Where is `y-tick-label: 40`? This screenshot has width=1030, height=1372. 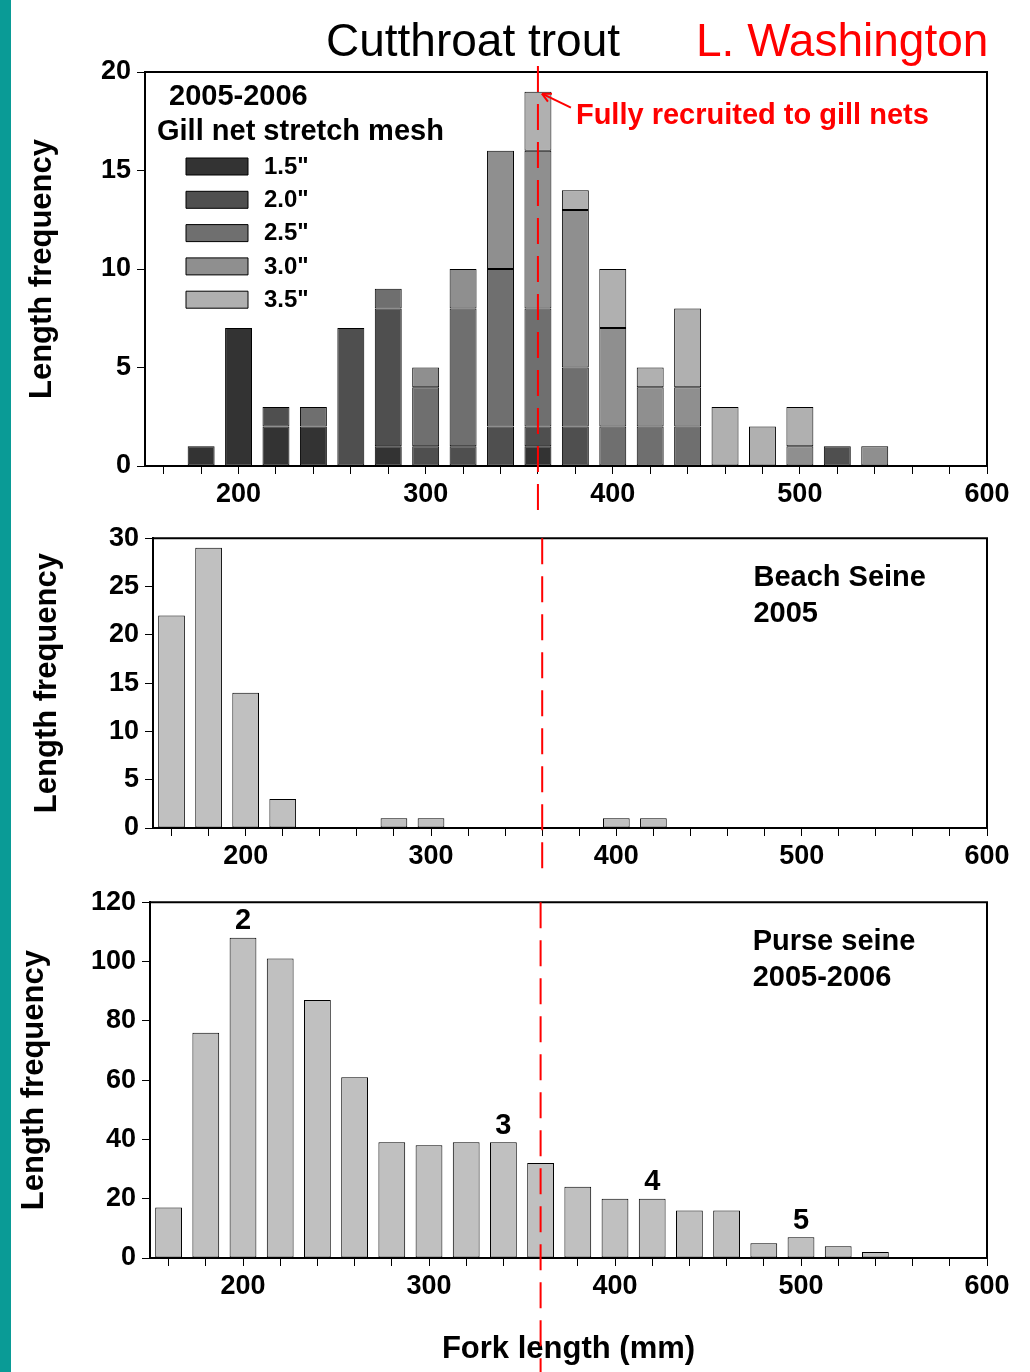 y-tick-label: 40 is located at coordinates (120, 1137).